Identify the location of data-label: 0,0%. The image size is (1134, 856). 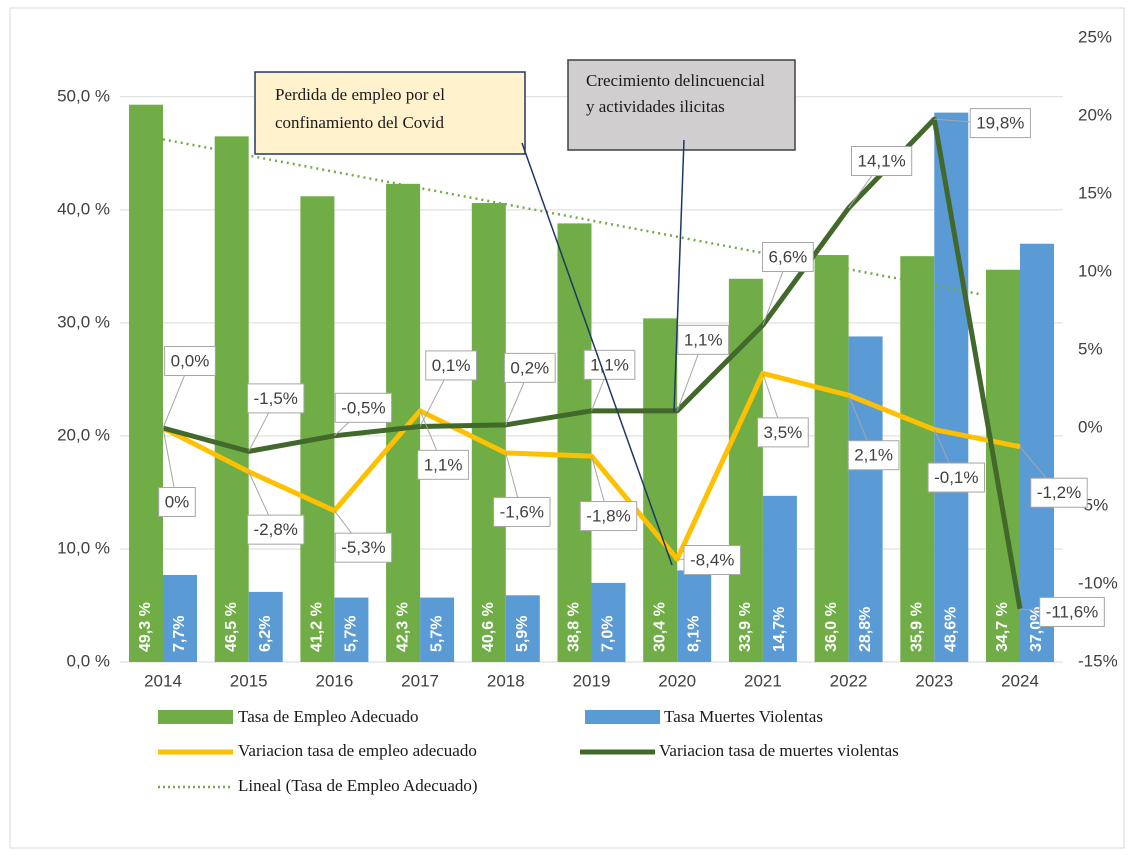
(190, 360).